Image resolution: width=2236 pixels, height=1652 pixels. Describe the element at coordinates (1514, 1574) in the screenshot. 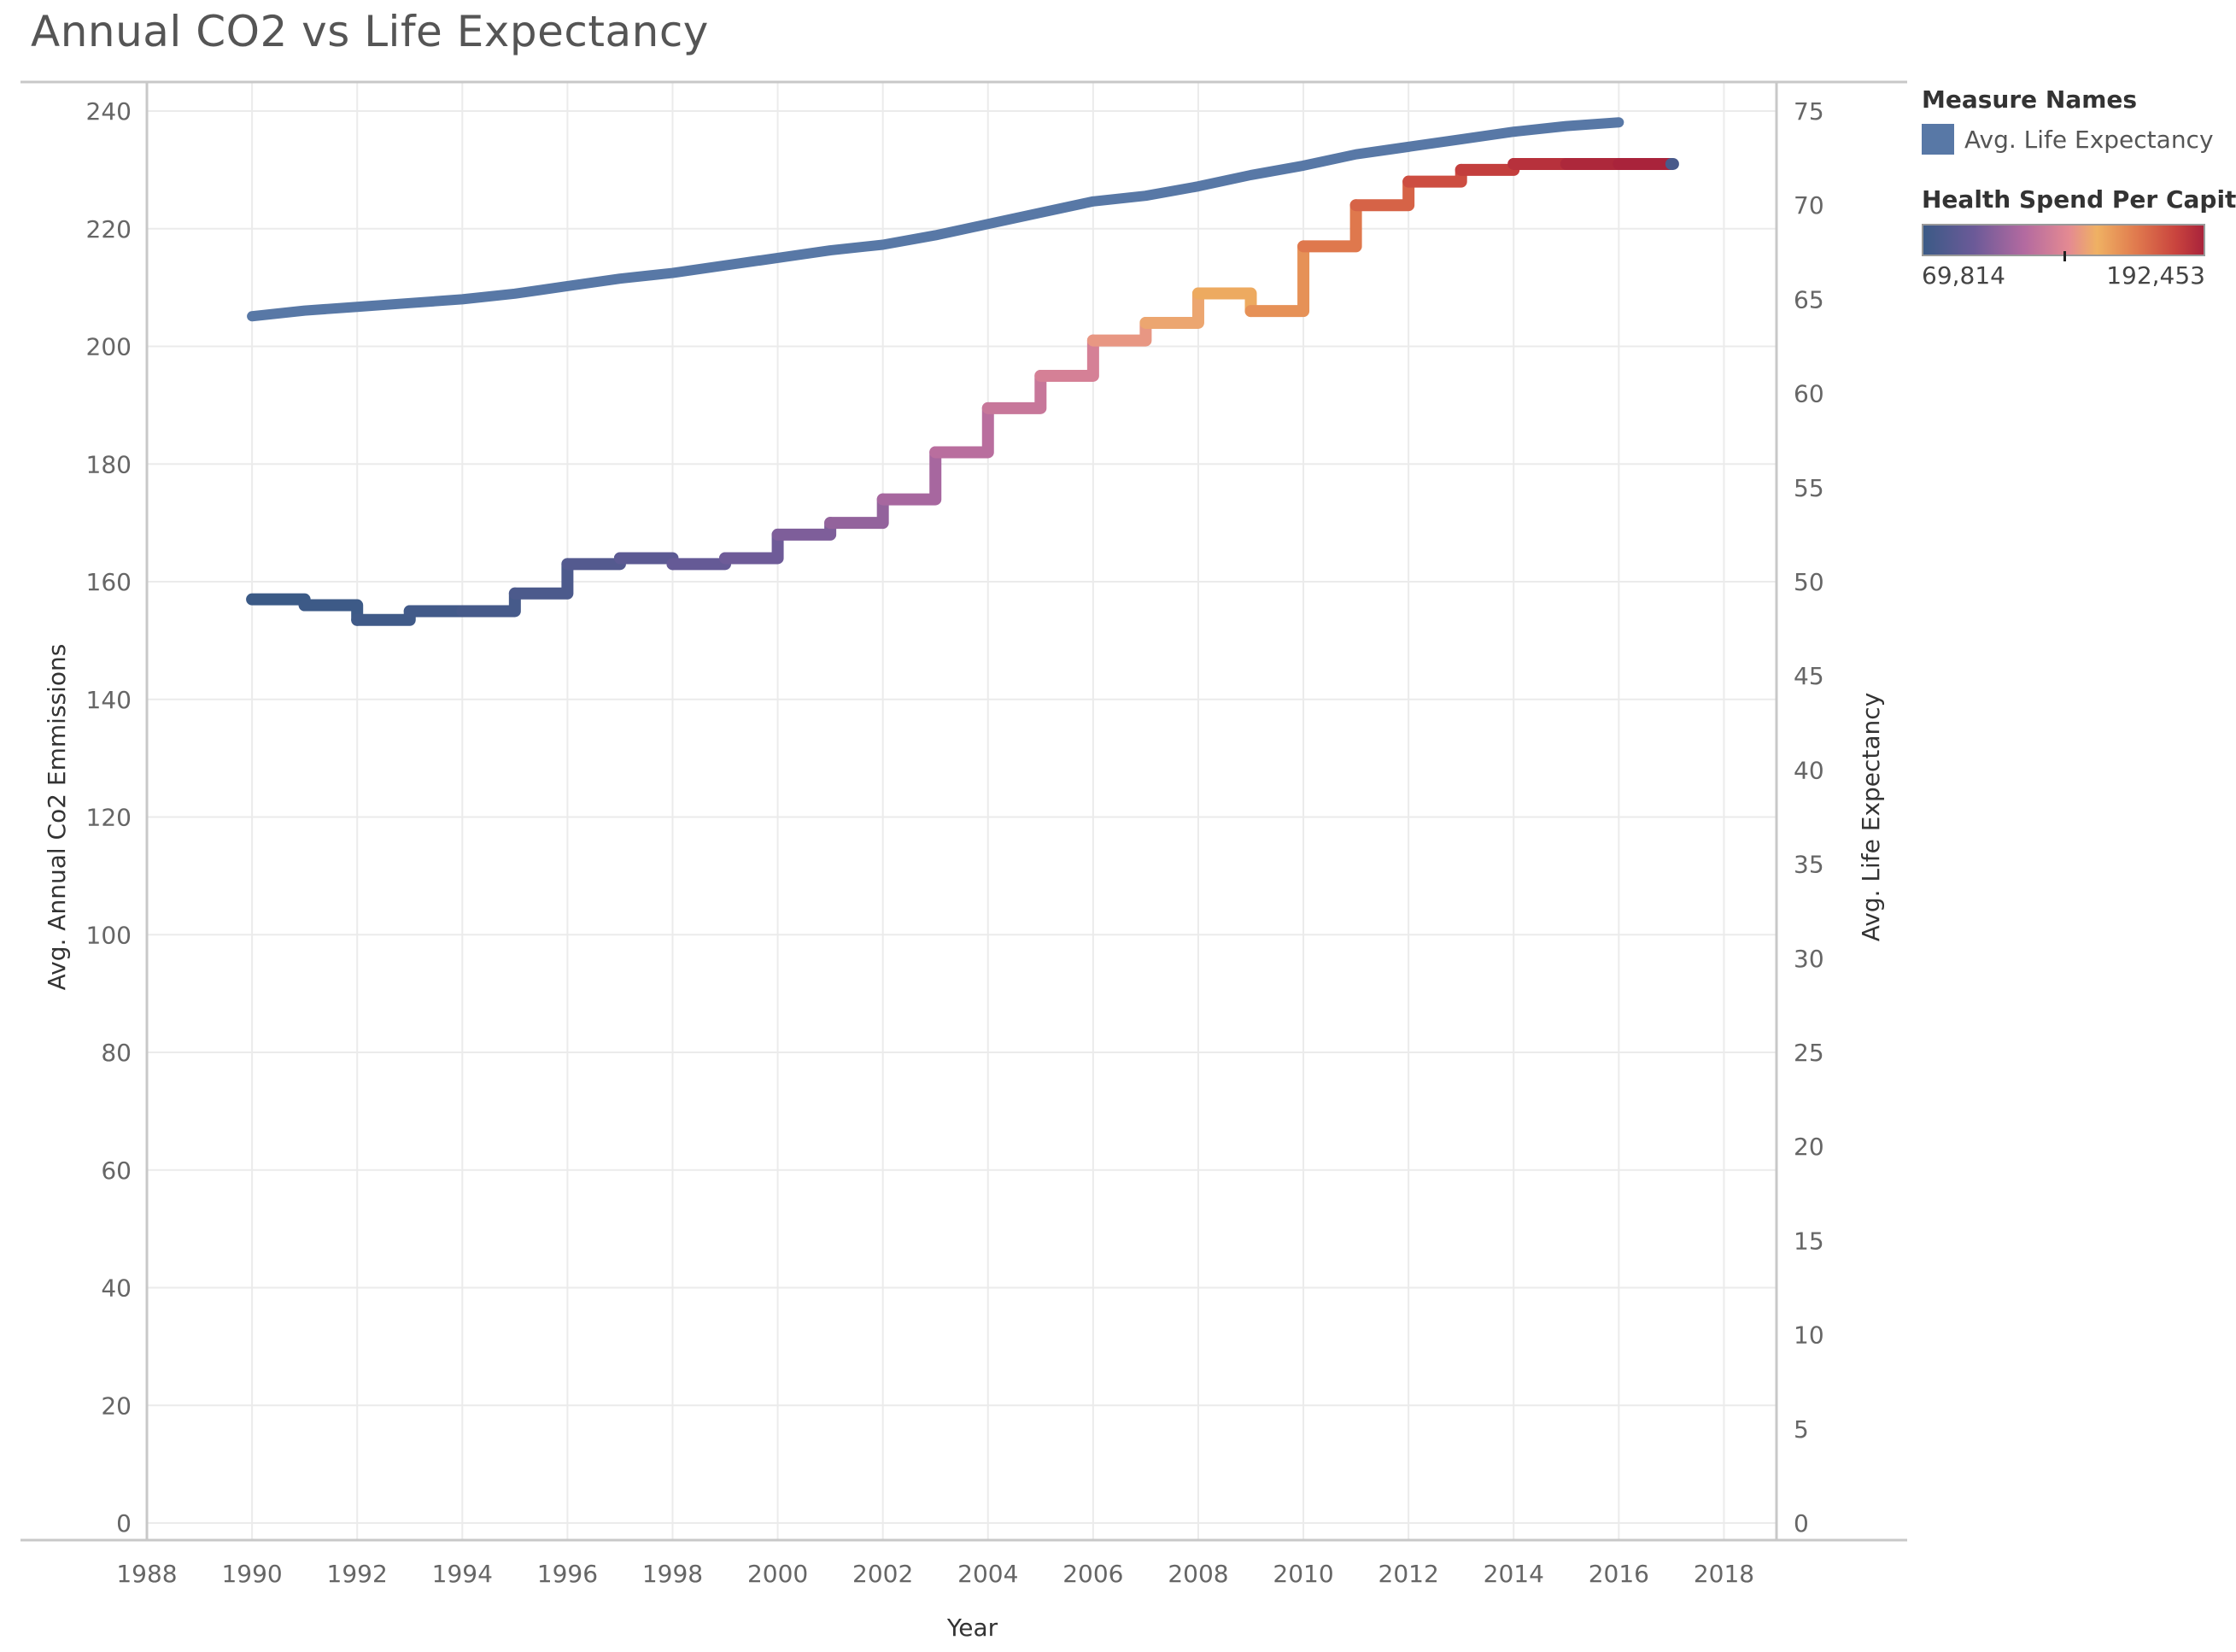

I see `x-tick-label: 2014` at that location.